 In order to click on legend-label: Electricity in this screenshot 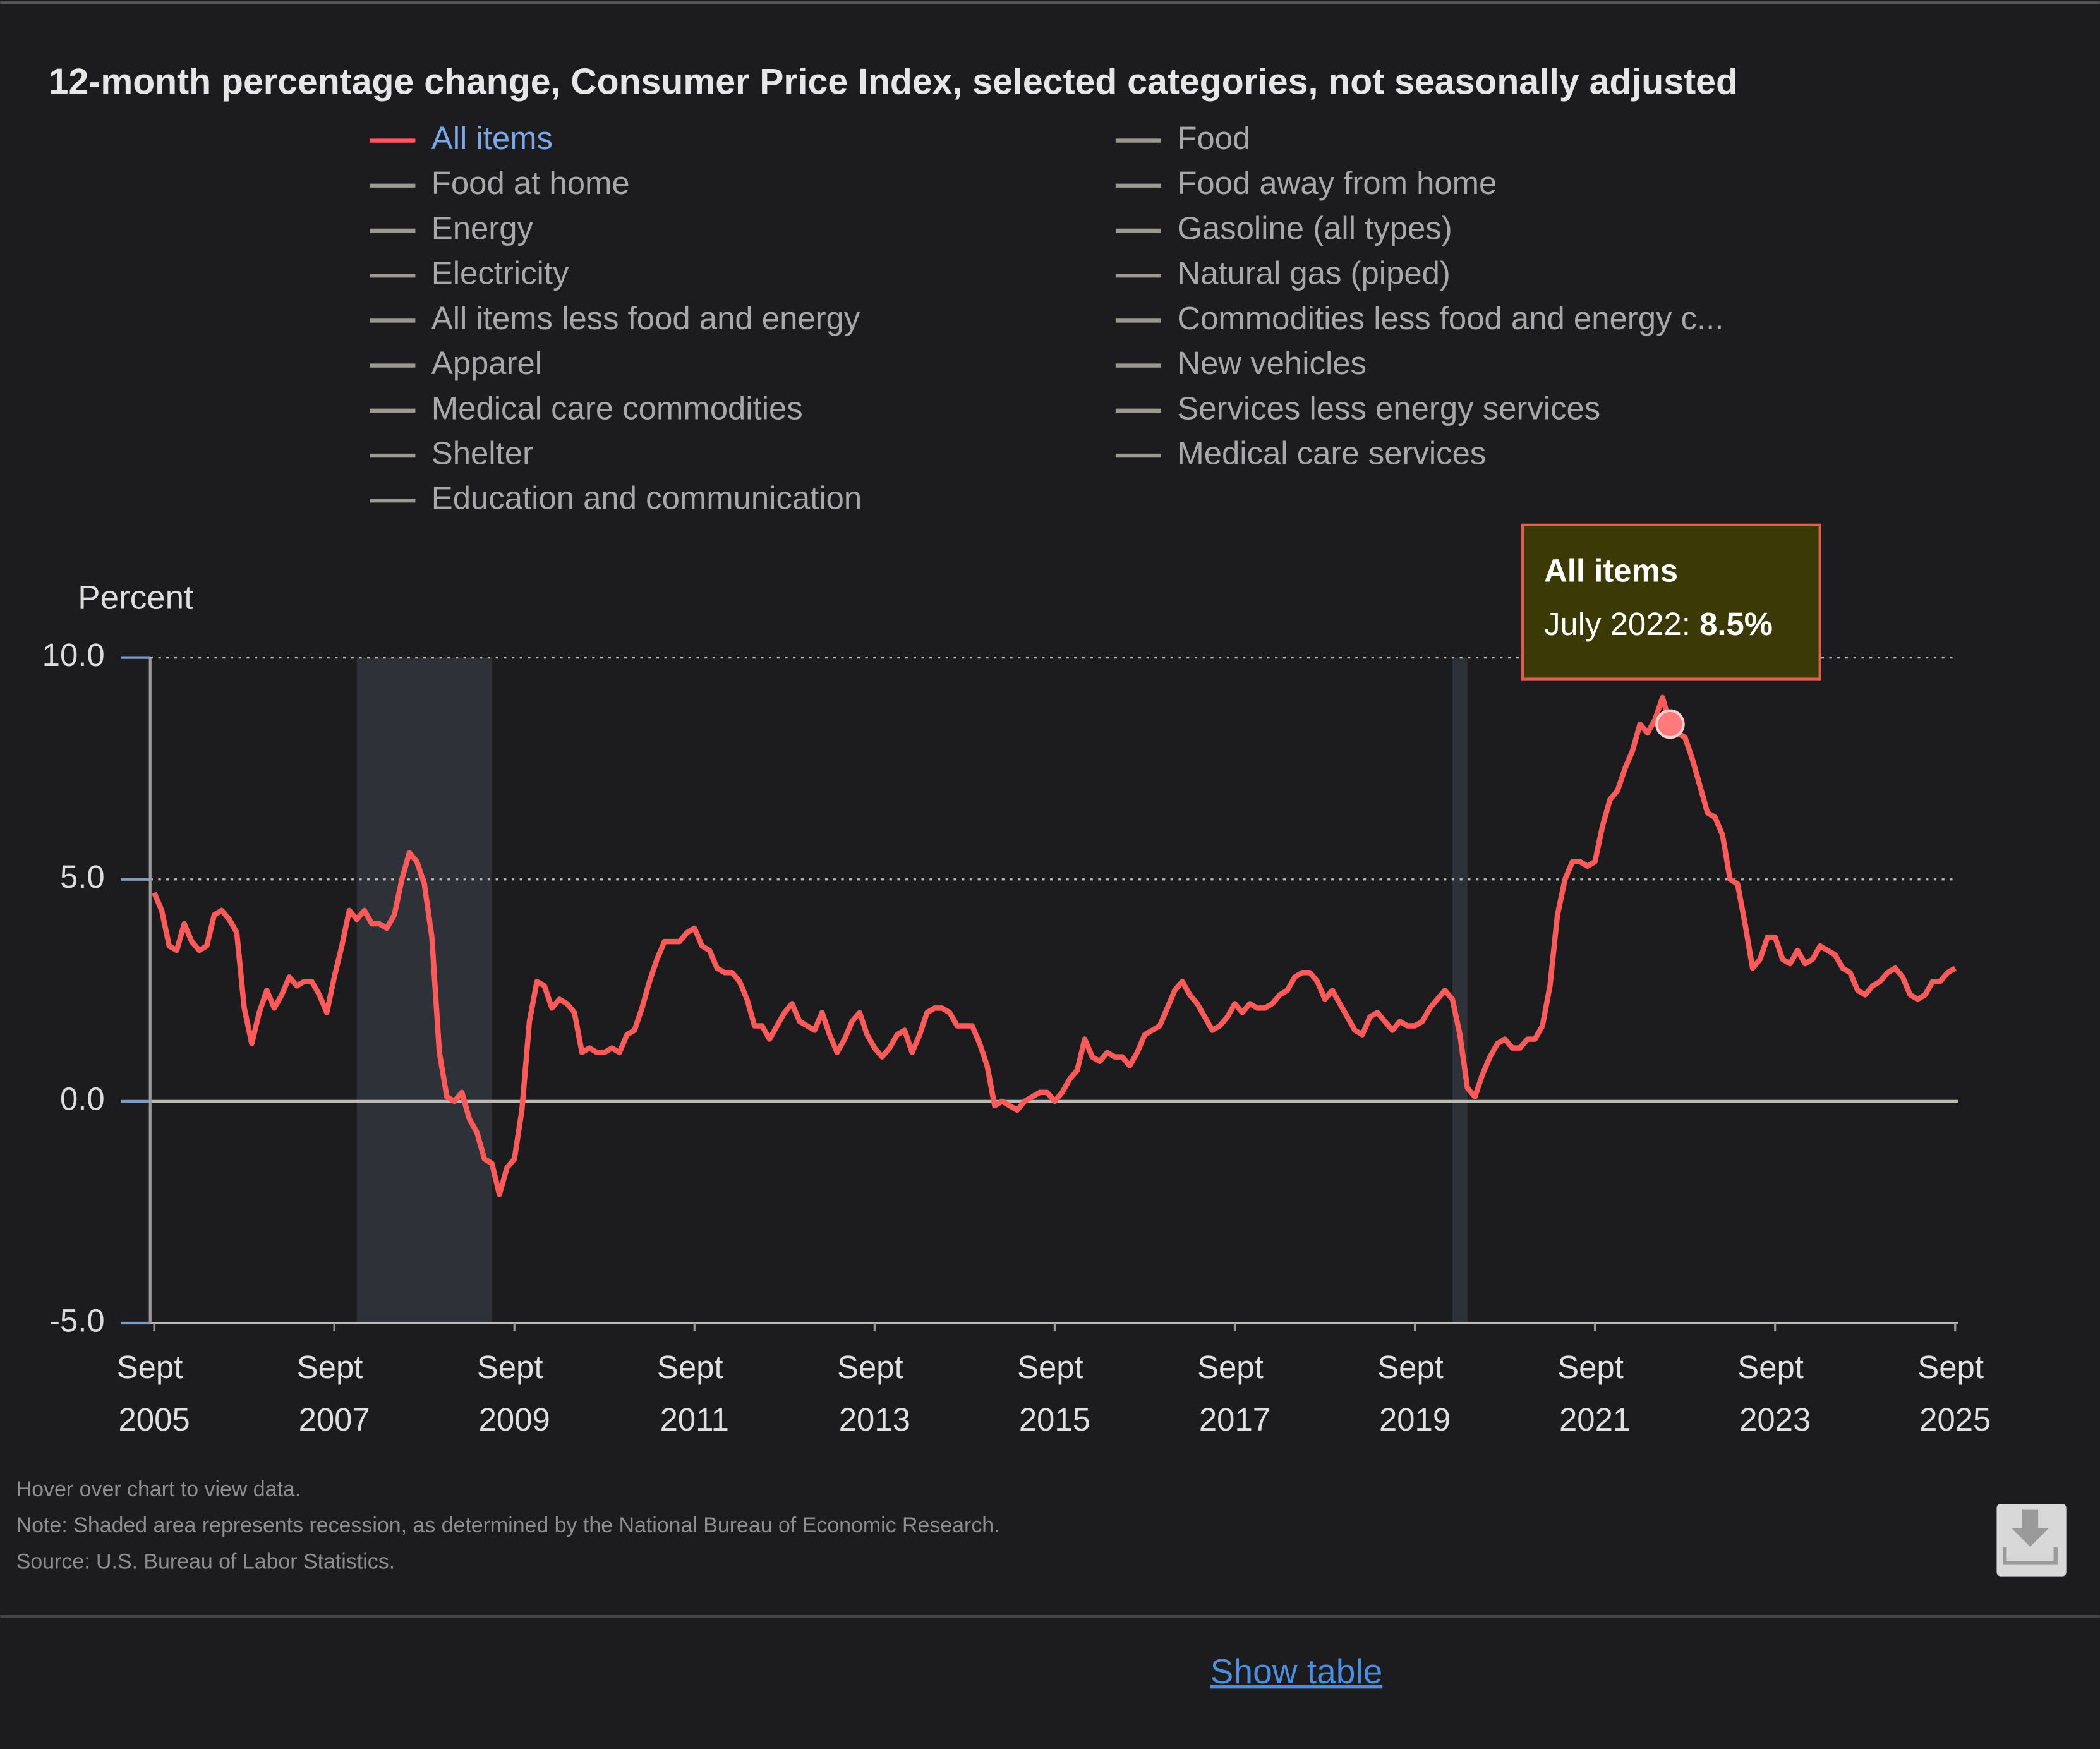, I will do `click(500, 273)`.